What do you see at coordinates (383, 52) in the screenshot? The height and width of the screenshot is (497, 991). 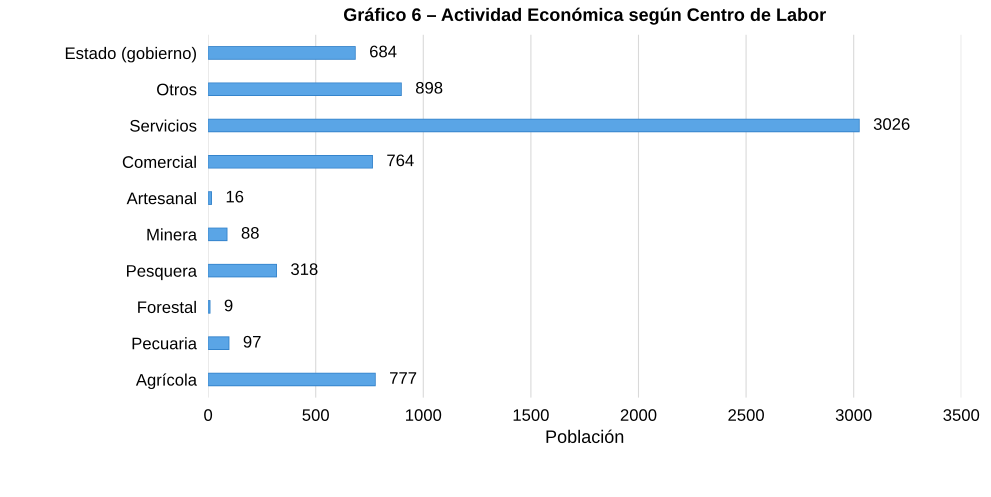 I see `data-label: 684` at bounding box center [383, 52].